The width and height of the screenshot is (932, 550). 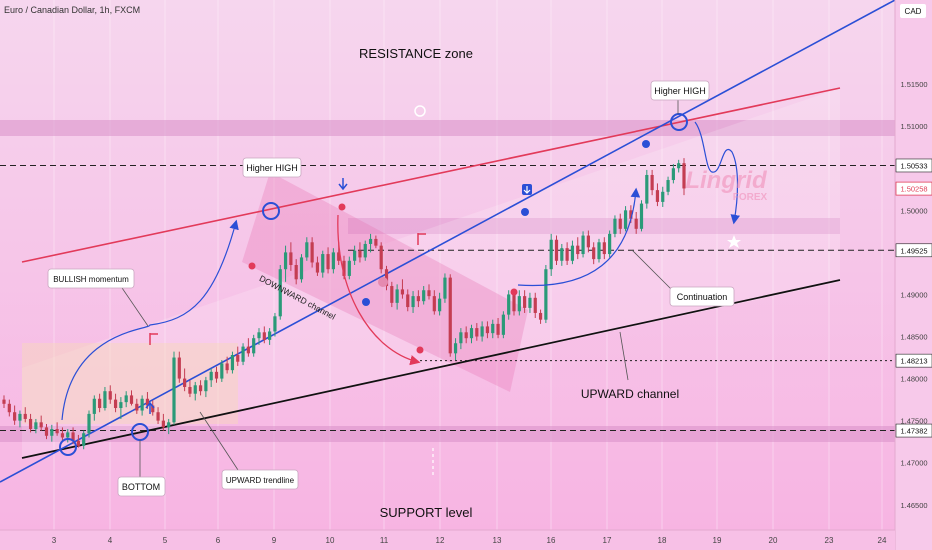 I want to click on bullish-momentum-callout: BULLISH momentum, so click(x=91, y=278).